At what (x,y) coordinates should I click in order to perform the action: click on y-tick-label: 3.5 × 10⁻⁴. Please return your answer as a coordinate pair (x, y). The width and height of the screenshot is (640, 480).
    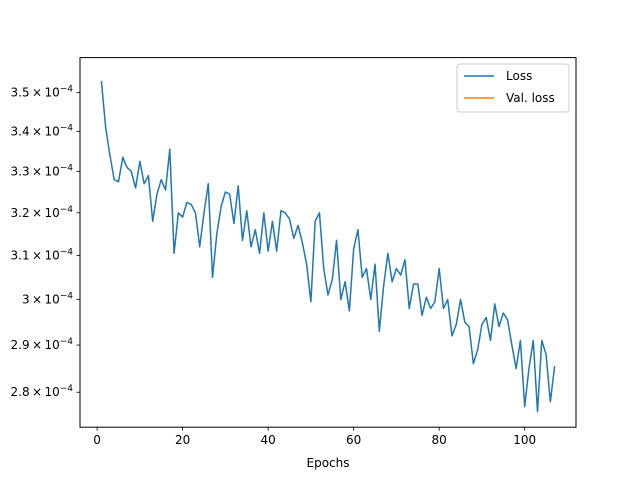
    Looking at the image, I should click on (42, 91).